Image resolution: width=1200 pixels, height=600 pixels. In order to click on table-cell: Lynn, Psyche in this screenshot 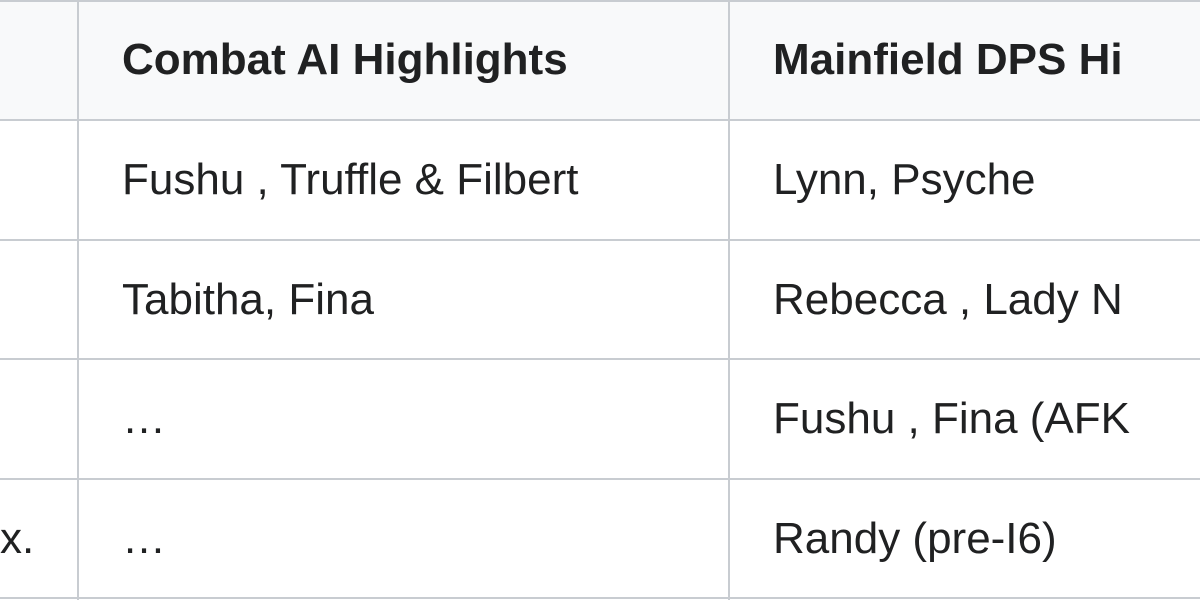, I will do `click(904, 179)`.